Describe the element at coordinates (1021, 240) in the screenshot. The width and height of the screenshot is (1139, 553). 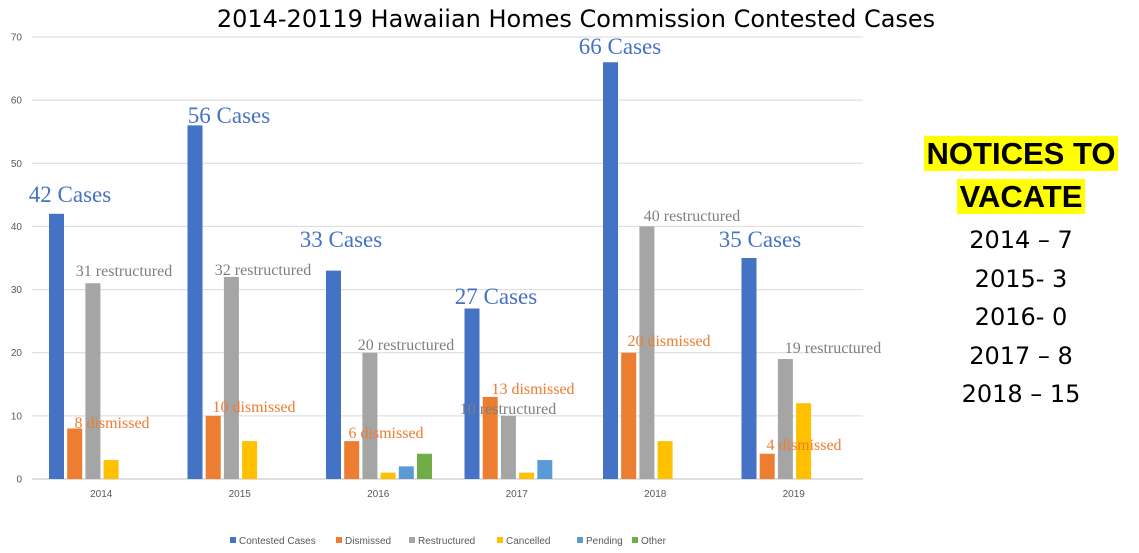
I see `notice-item-2014: 2014 – 7` at that location.